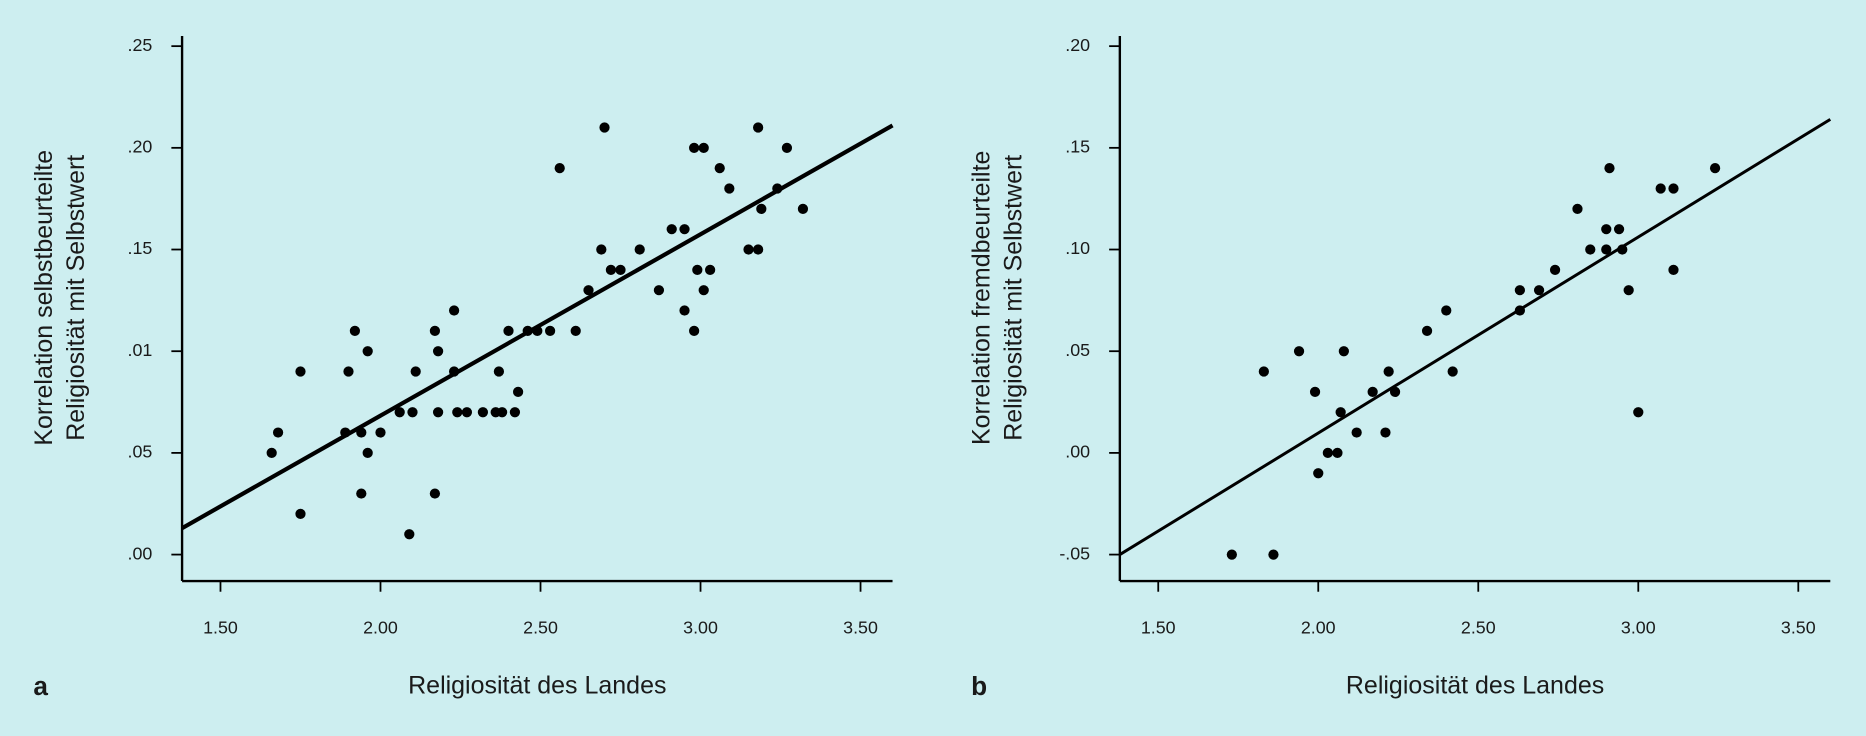 Image resolution: width=1866 pixels, height=736 pixels. Describe the element at coordinates (140, 45) in the screenshot. I see `y-tick-label: .25` at that location.